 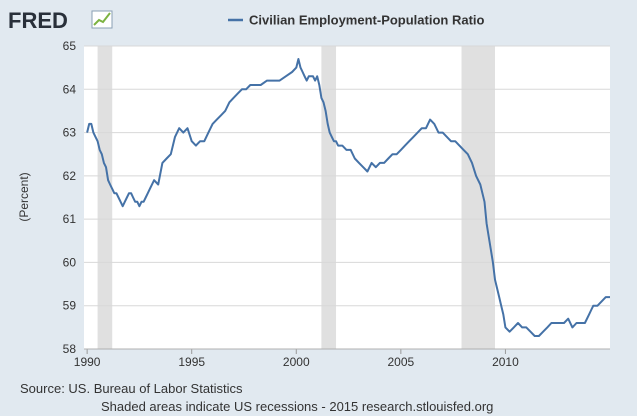 I want to click on y-axis-label: (Percent), so click(x=24, y=196).